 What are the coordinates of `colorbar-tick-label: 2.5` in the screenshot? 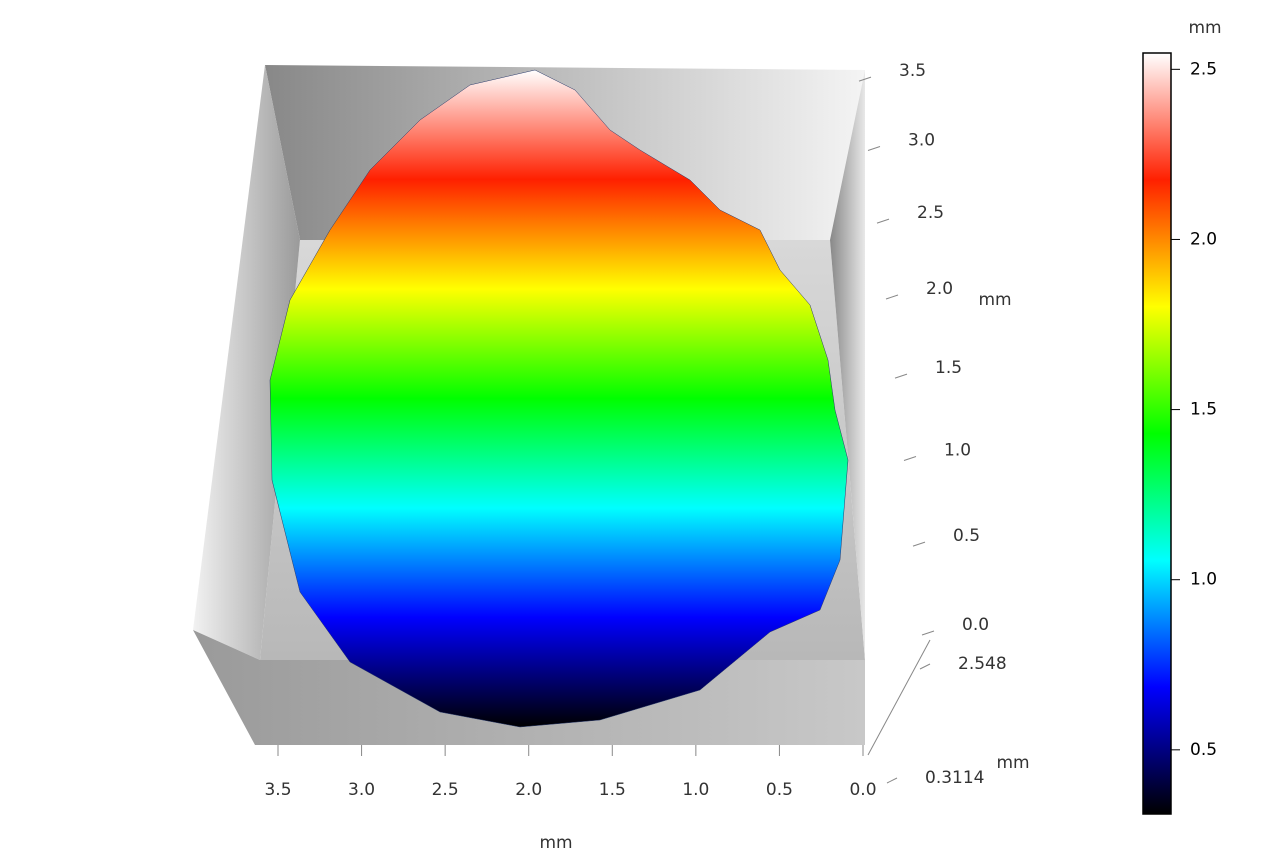 It's located at (1203, 69).